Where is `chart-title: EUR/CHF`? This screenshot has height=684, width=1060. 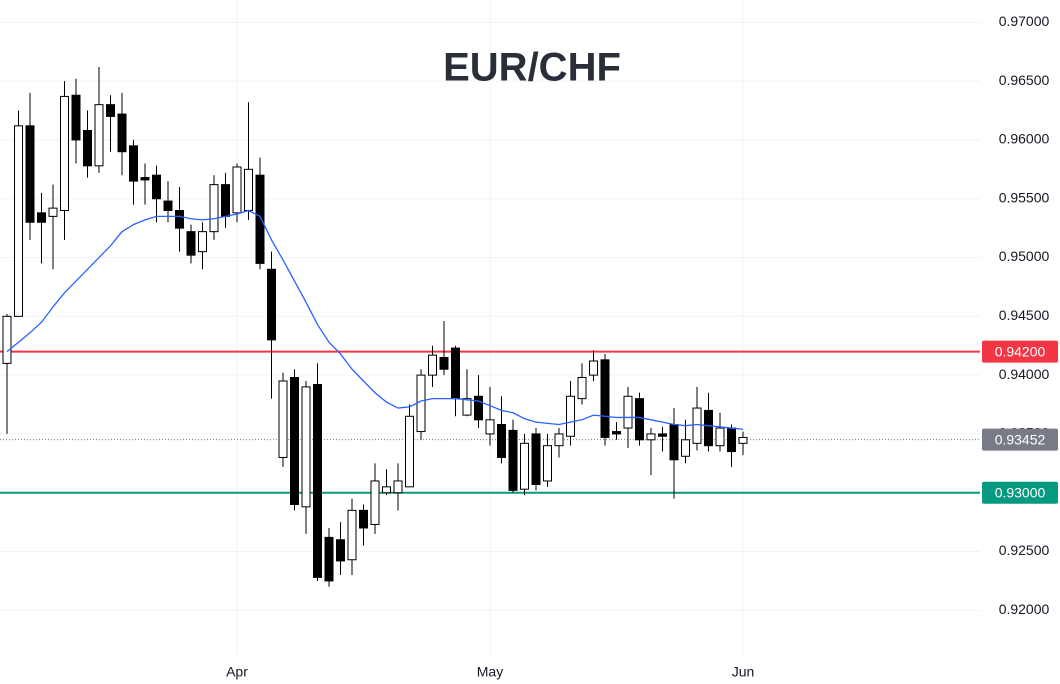 chart-title: EUR/CHF is located at coordinates (532, 68).